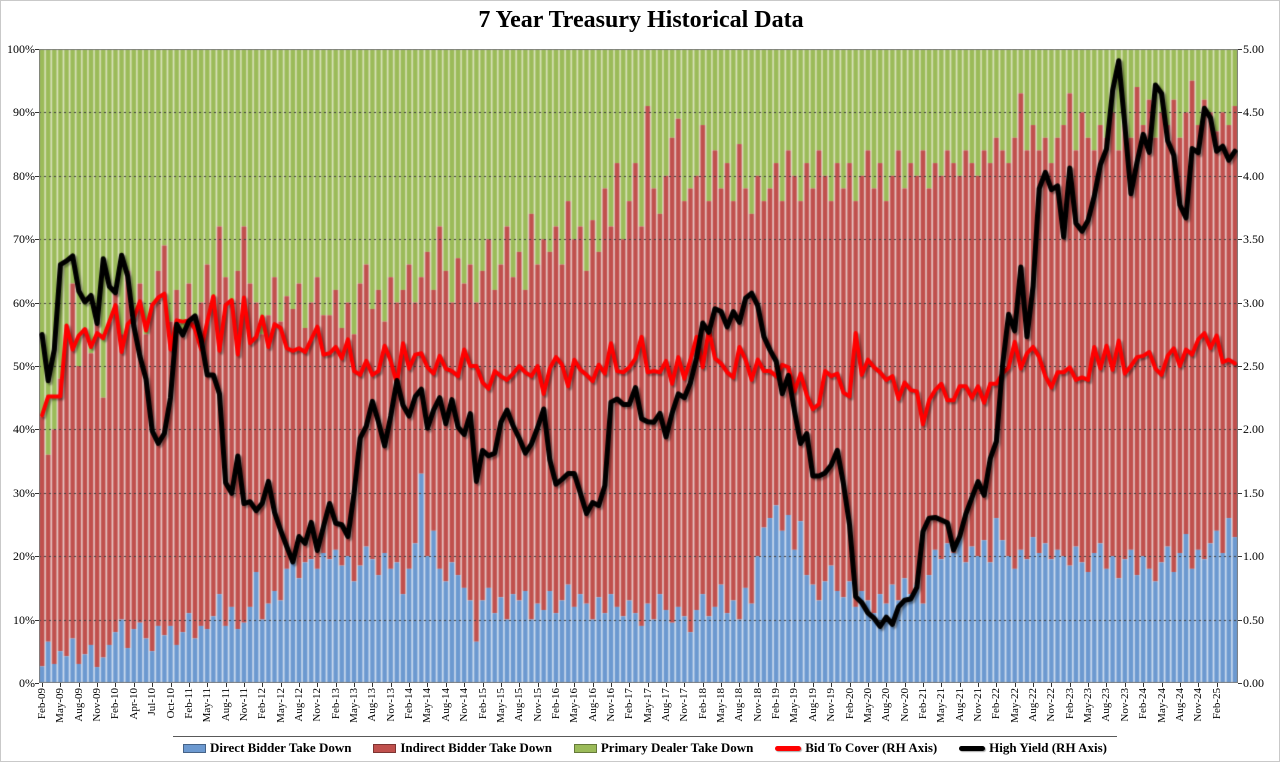 The width and height of the screenshot is (1280, 762). I want to click on bid-to-cover-line-icon, so click(788, 748).